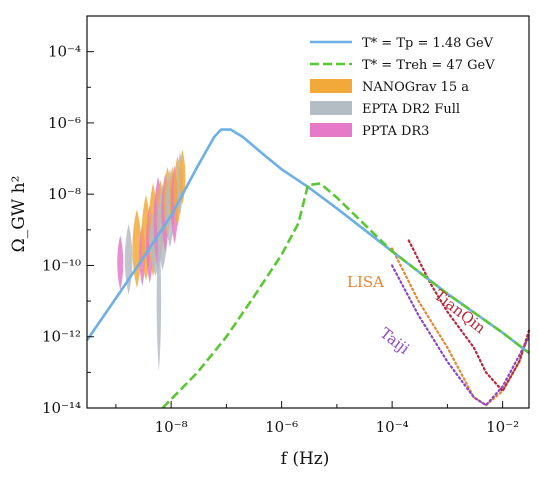 The image size is (539, 482). Describe the element at coordinates (171, 427) in the screenshot. I see `x-tick-label: 10⁻⁸` at that location.